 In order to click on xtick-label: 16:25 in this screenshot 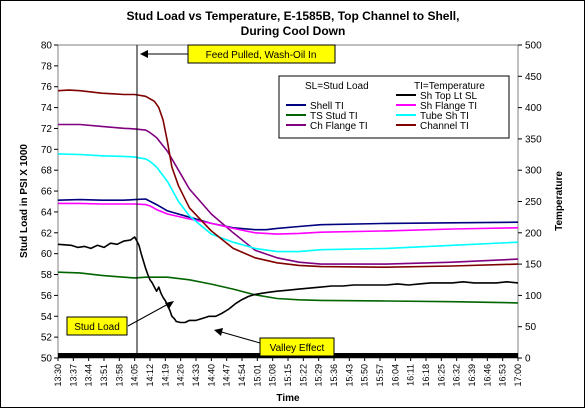, I will do `click(441, 375)`.